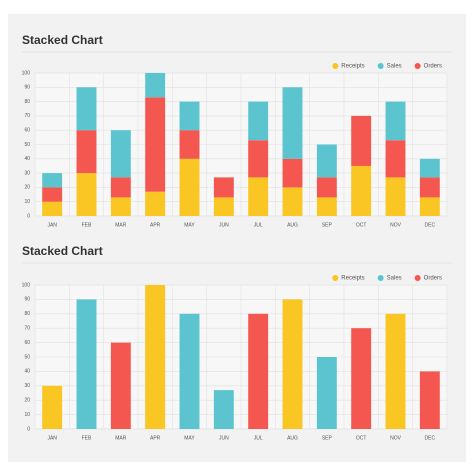 The image size is (474, 474). Describe the element at coordinates (189, 225) in the screenshot. I see `x-tick-label: MAY` at that location.